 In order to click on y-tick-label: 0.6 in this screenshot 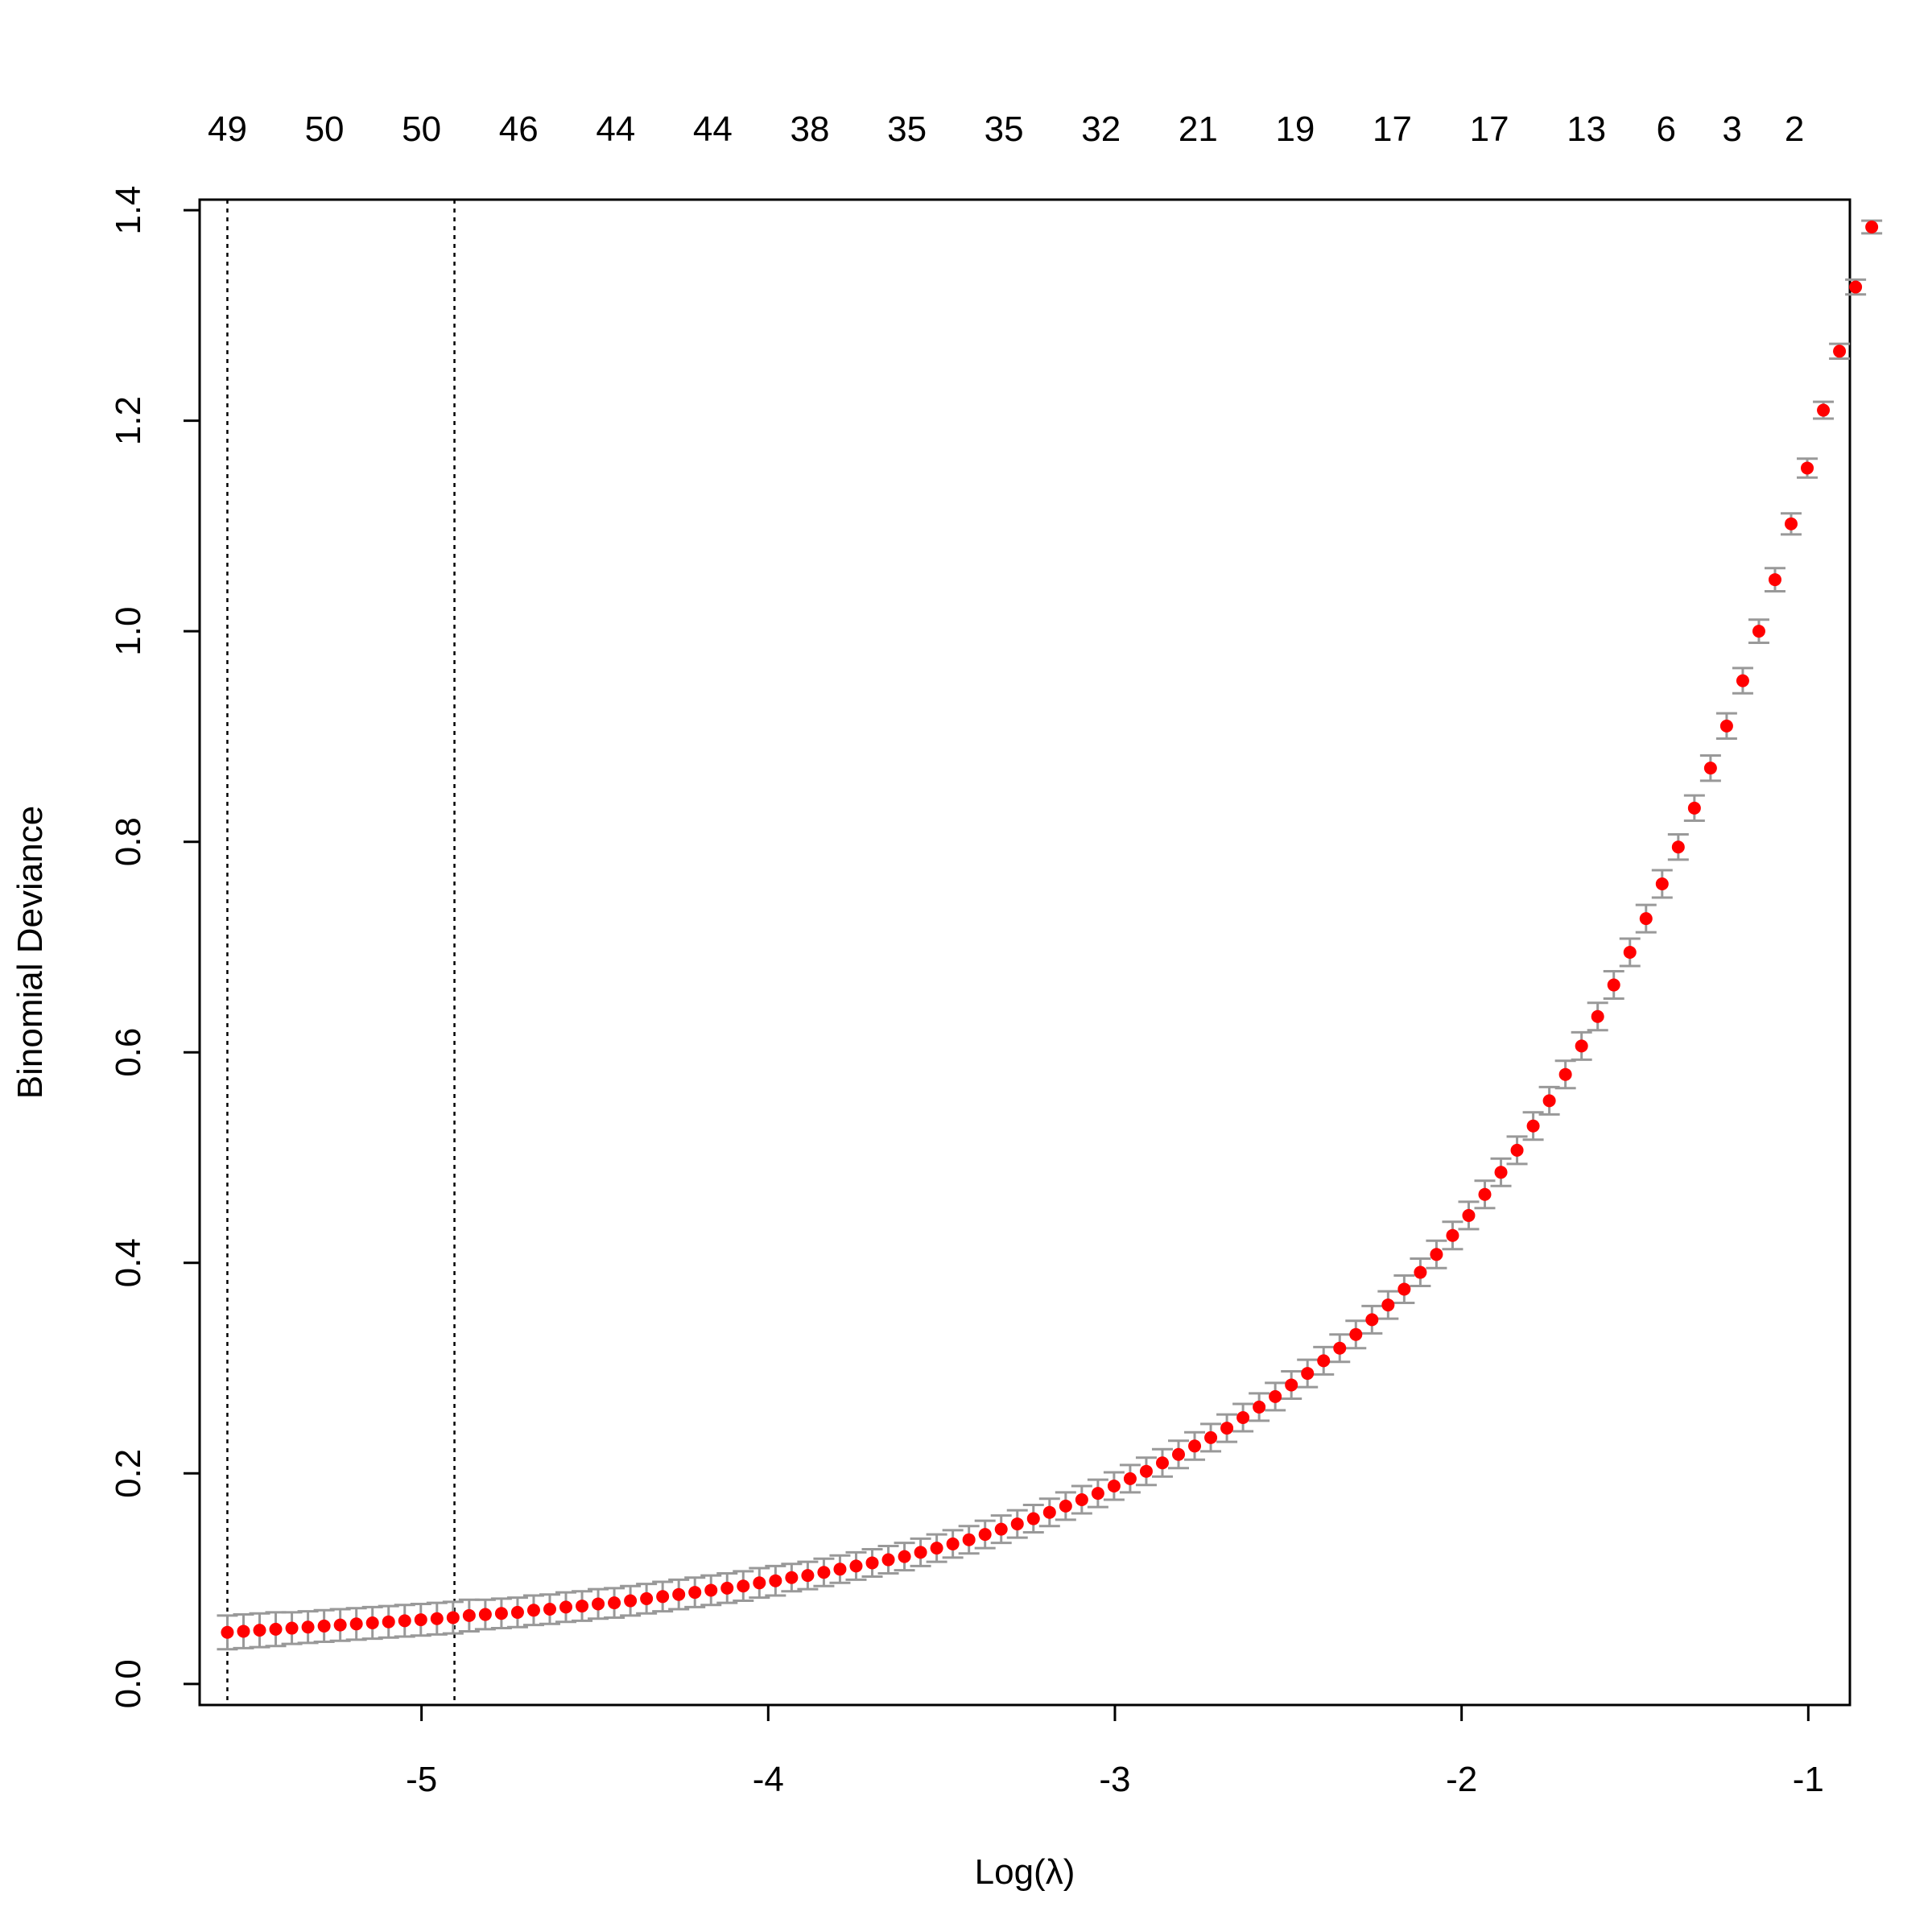, I will do `click(128, 1052)`.